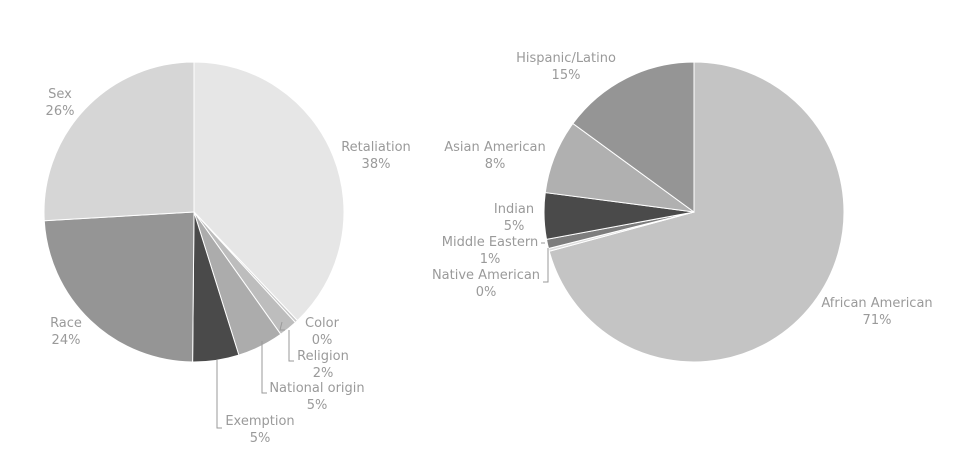 The image size is (964, 469). I want to click on slice-label-religion: Religion 2%, so click(323, 365).